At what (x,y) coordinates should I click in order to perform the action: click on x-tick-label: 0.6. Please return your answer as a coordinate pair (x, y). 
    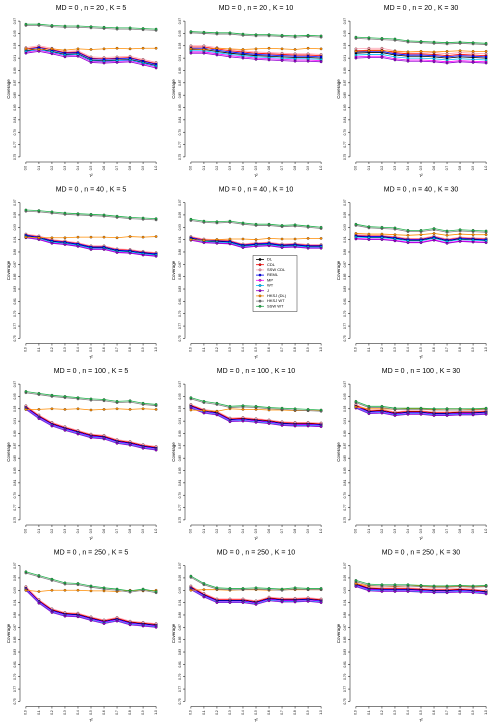
    Looking at the image, I should click on (434, 349).